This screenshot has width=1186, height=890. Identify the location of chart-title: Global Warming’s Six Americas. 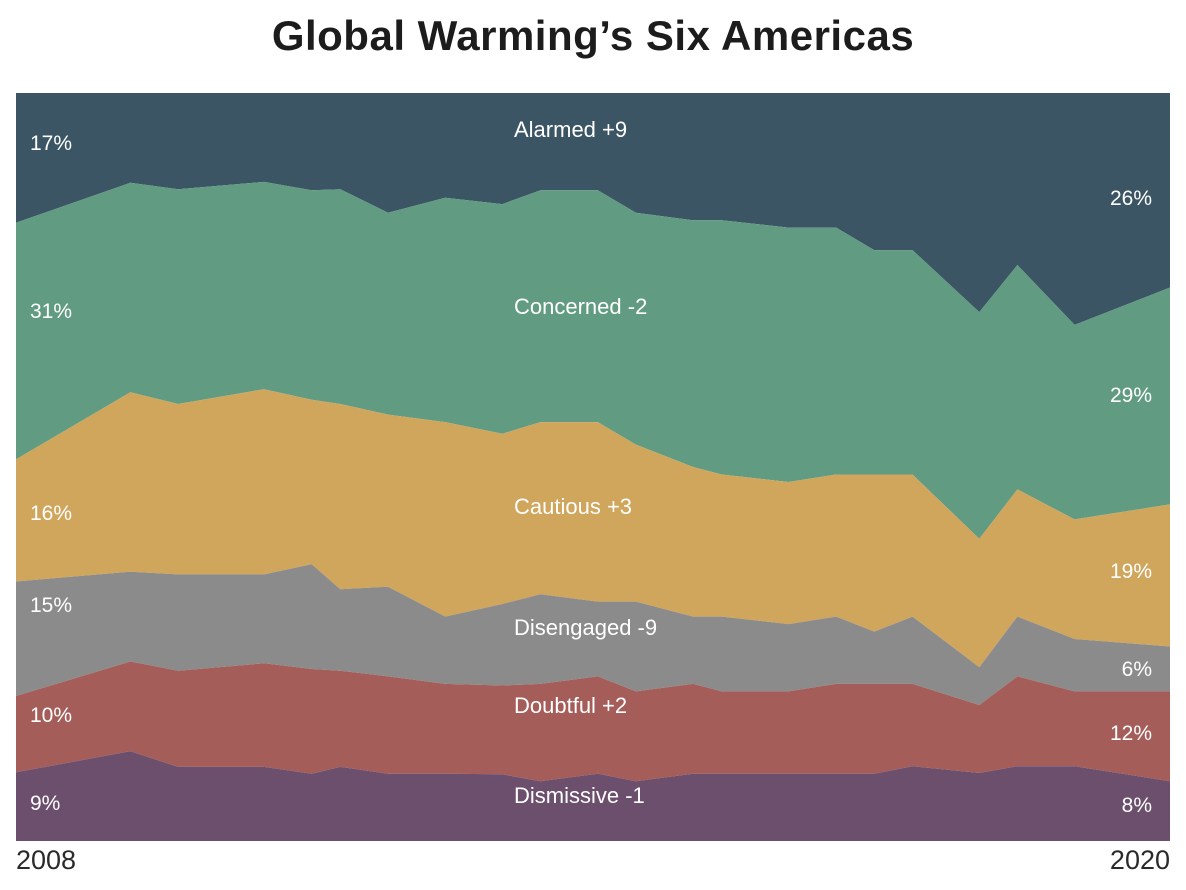
(593, 35).